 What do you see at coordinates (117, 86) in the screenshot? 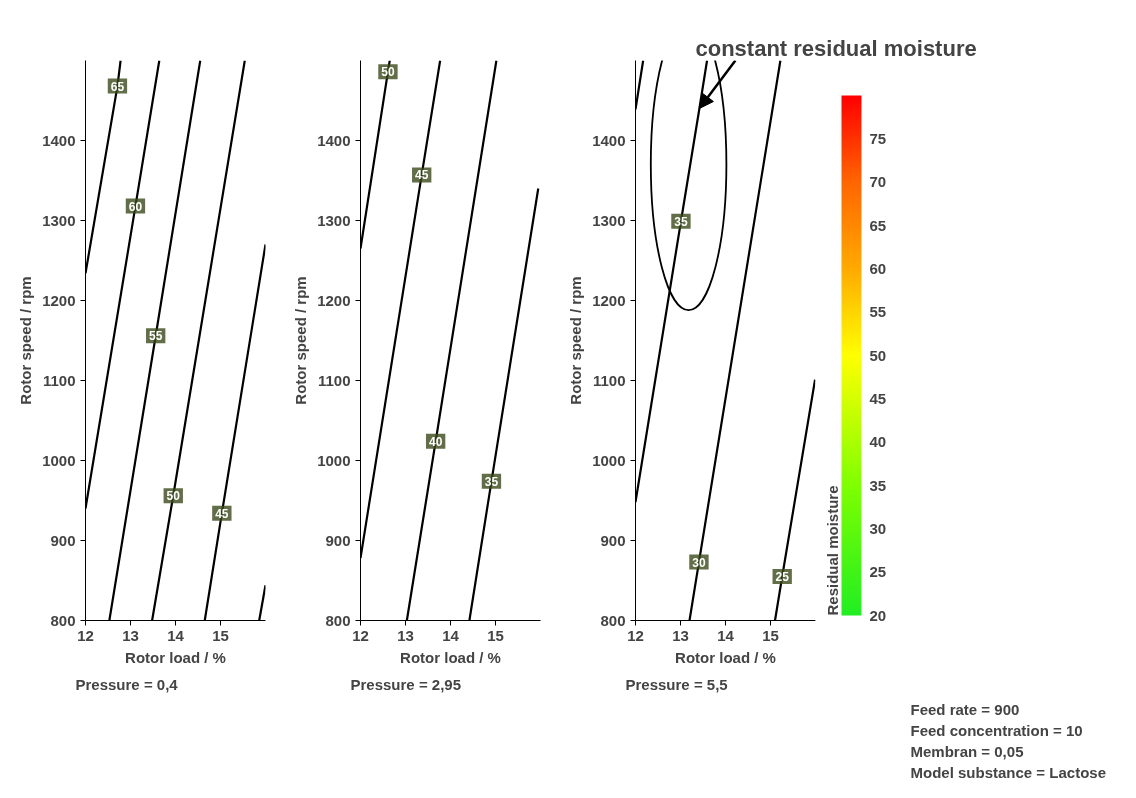
I see `series-label: 65` at bounding box center [117, 86].